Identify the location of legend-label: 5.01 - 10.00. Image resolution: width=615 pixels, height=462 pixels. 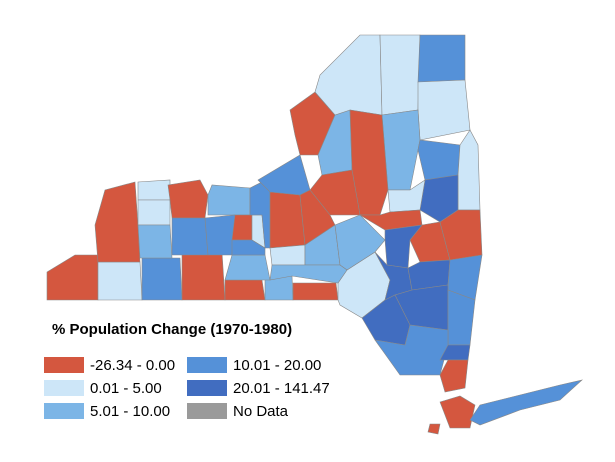
(130, 411).